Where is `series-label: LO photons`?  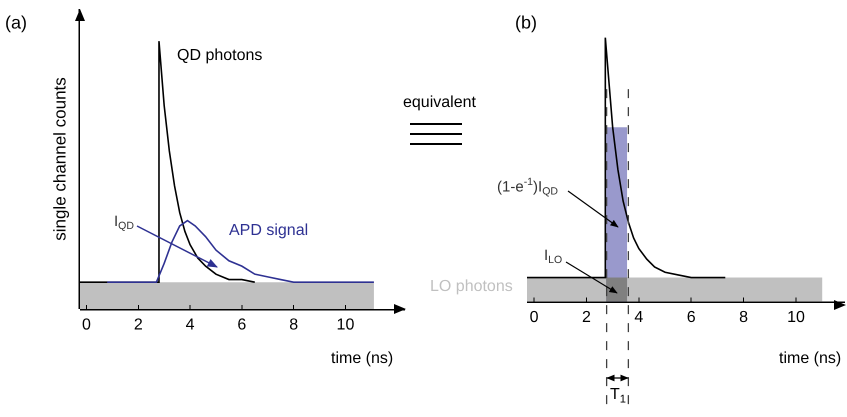
series-label: LO photons is located at coordinates (471, 286).